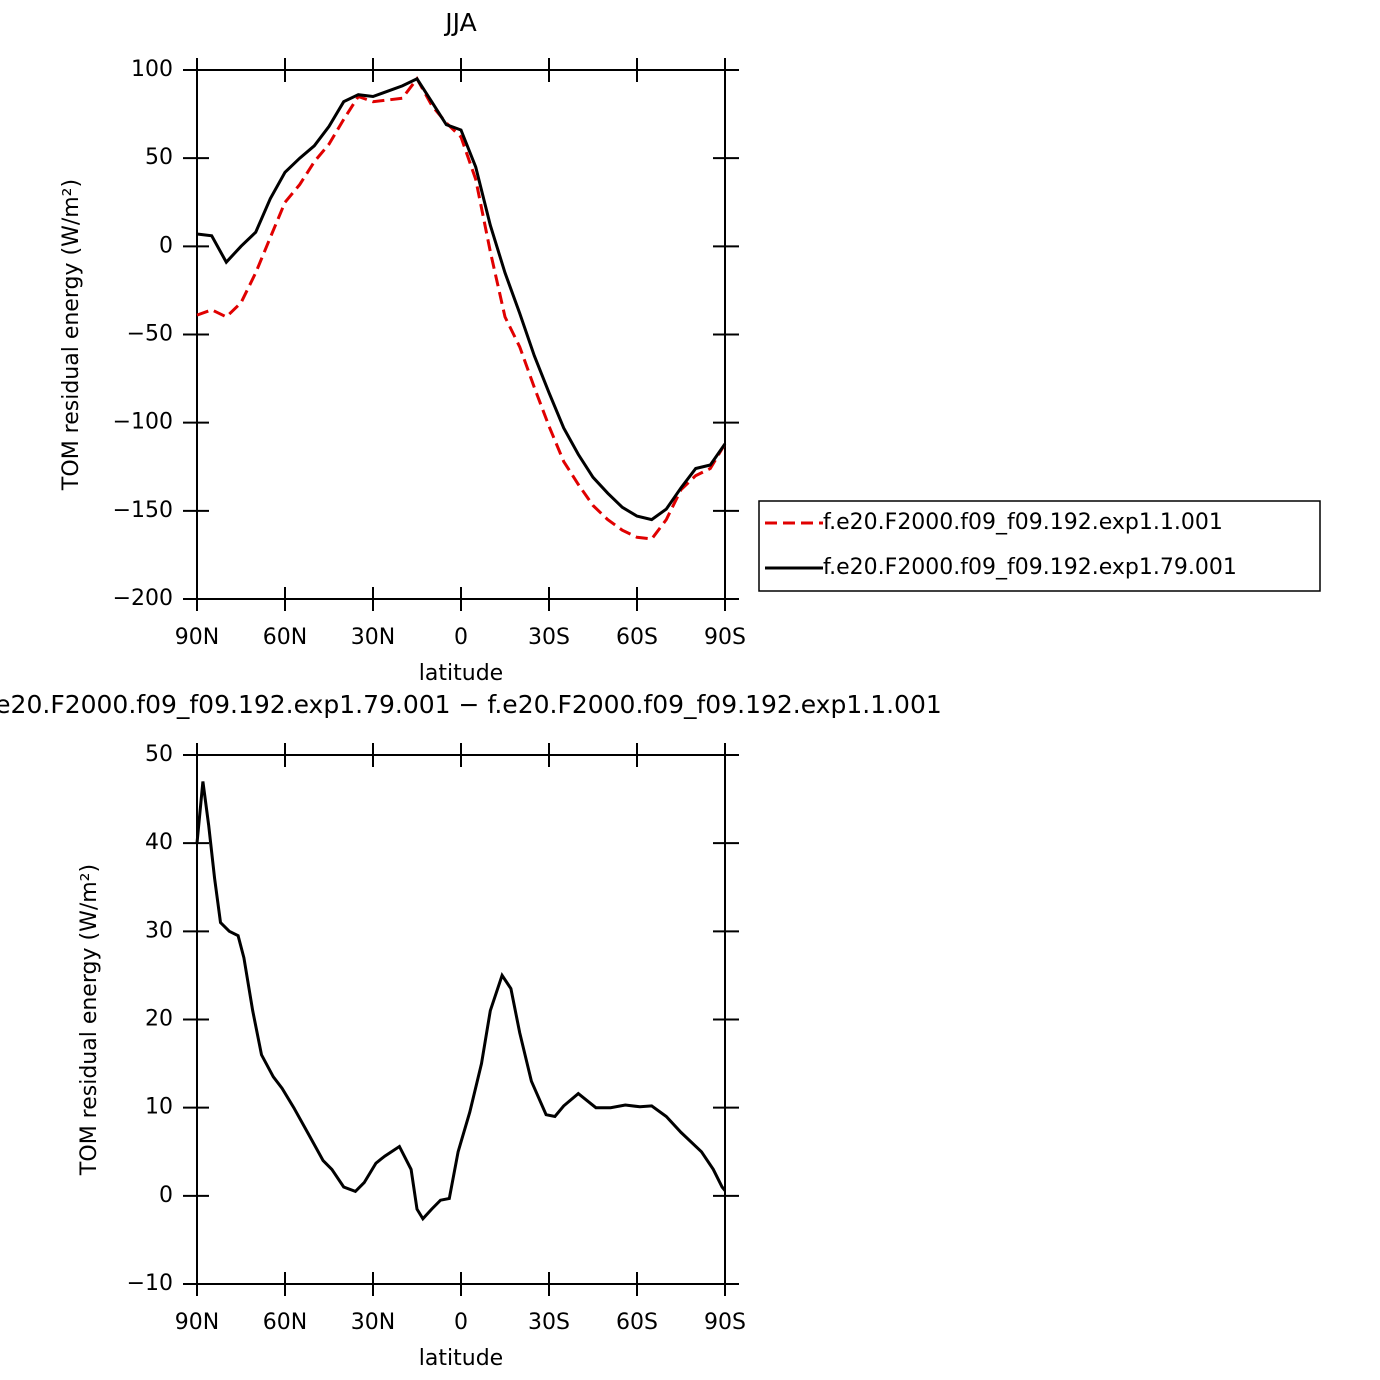  Describe the element at coordinates (1030, 567) in the screenshot. I see `legend-label: f.e20.F2000.f09_f09.192.exp1.79.001` at that location.